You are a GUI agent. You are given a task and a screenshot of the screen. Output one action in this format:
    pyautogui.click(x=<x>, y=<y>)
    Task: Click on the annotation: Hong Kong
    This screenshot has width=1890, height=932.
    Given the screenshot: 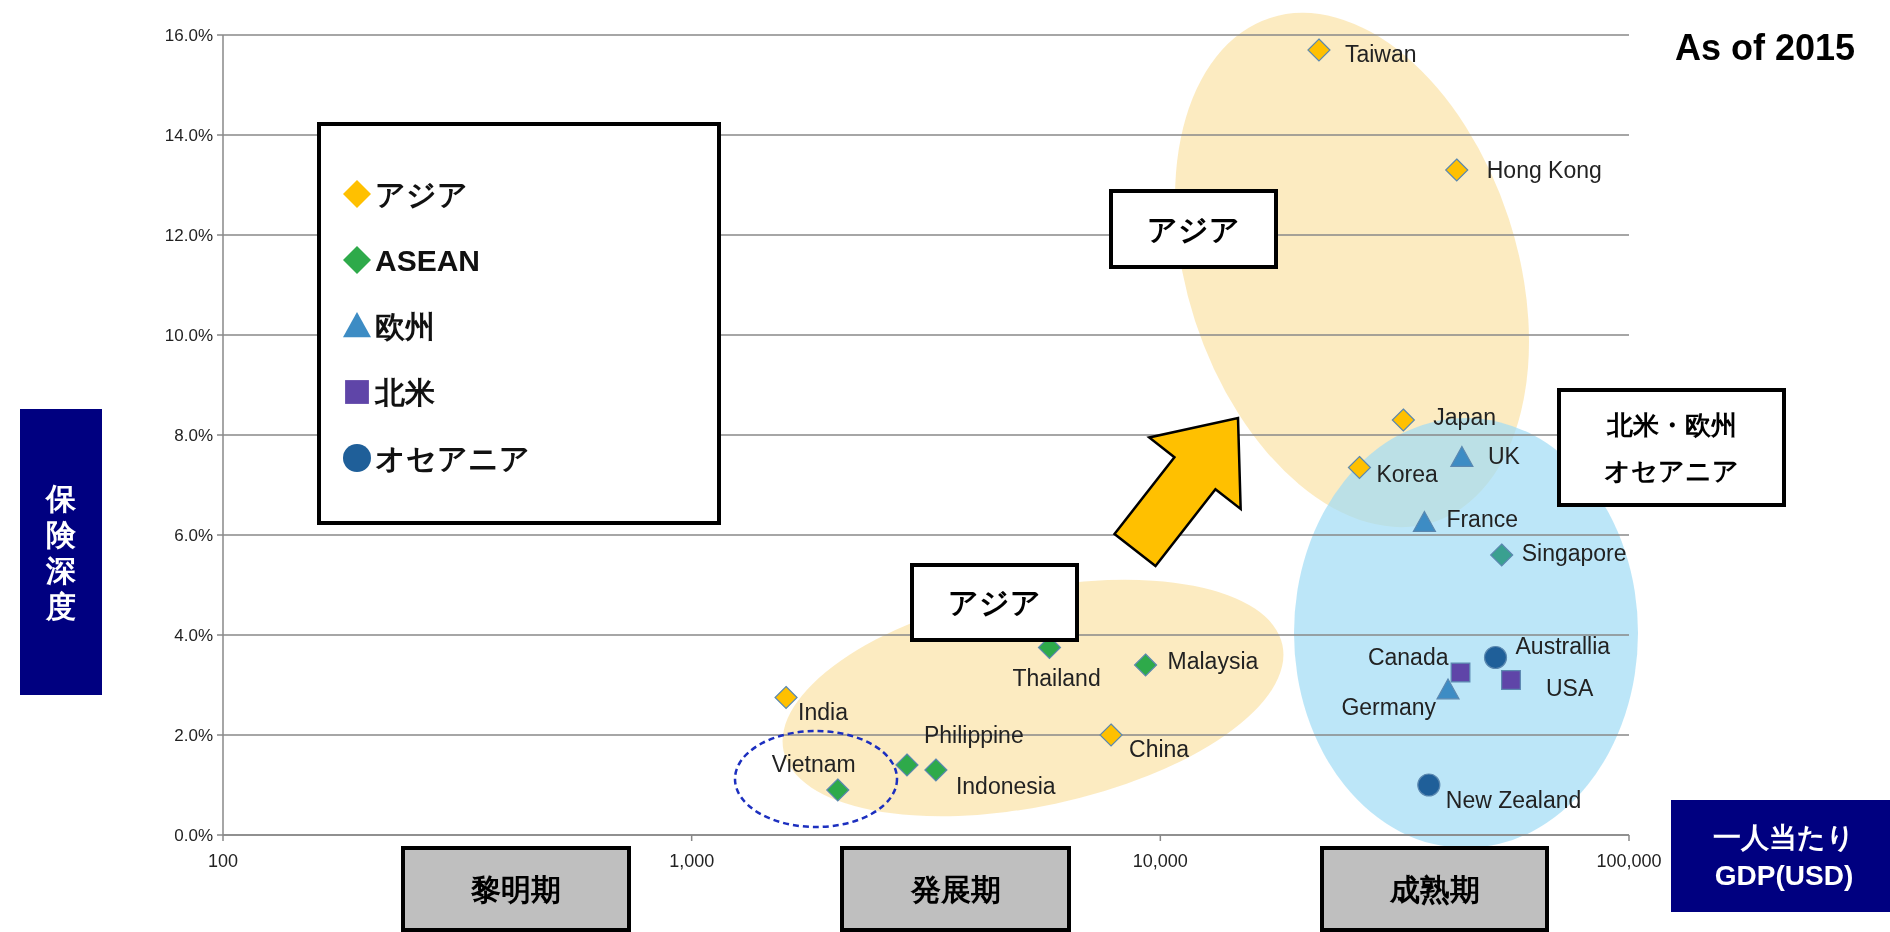 What is the action you would take?
    pyautogui.click(x=1544, y=170)
    